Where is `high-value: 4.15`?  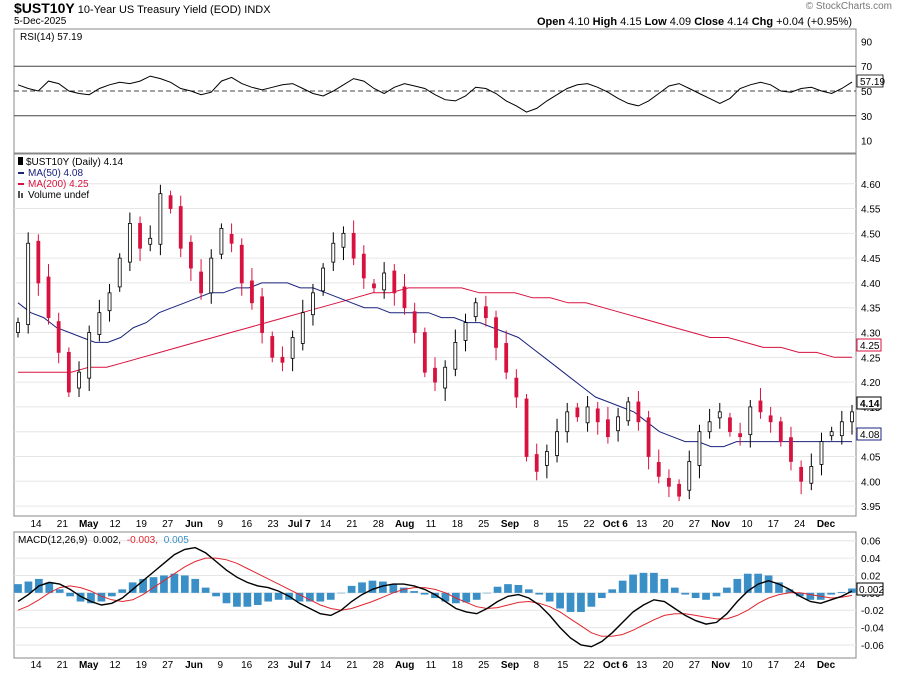 high-value: 4.15 is located at coordinates (631, 22).